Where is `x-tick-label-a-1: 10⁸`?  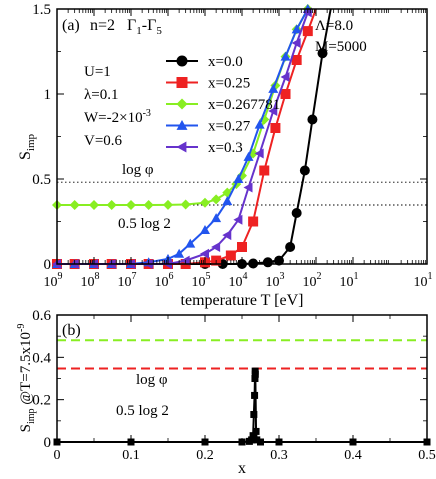 x-tick-label-a-1: 10⁸ is located at coordinates (90, 280).